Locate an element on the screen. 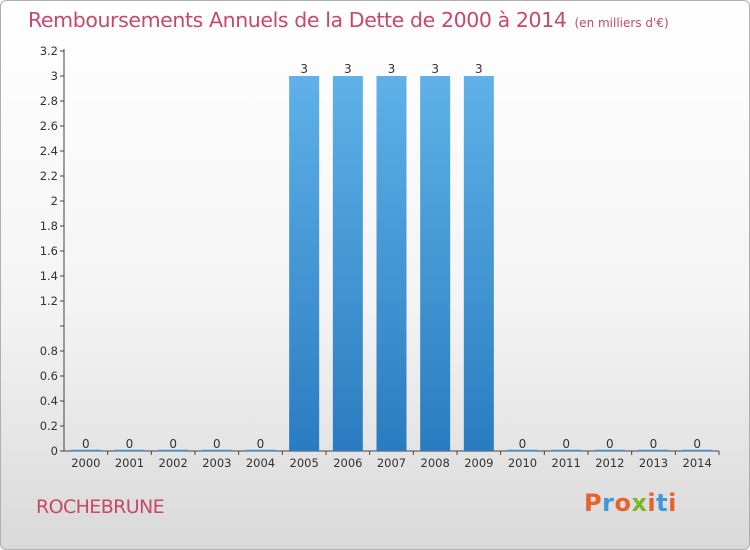 This screenshot has width=750, height=550. logo-letter: P is located at coordinates (593, 503).